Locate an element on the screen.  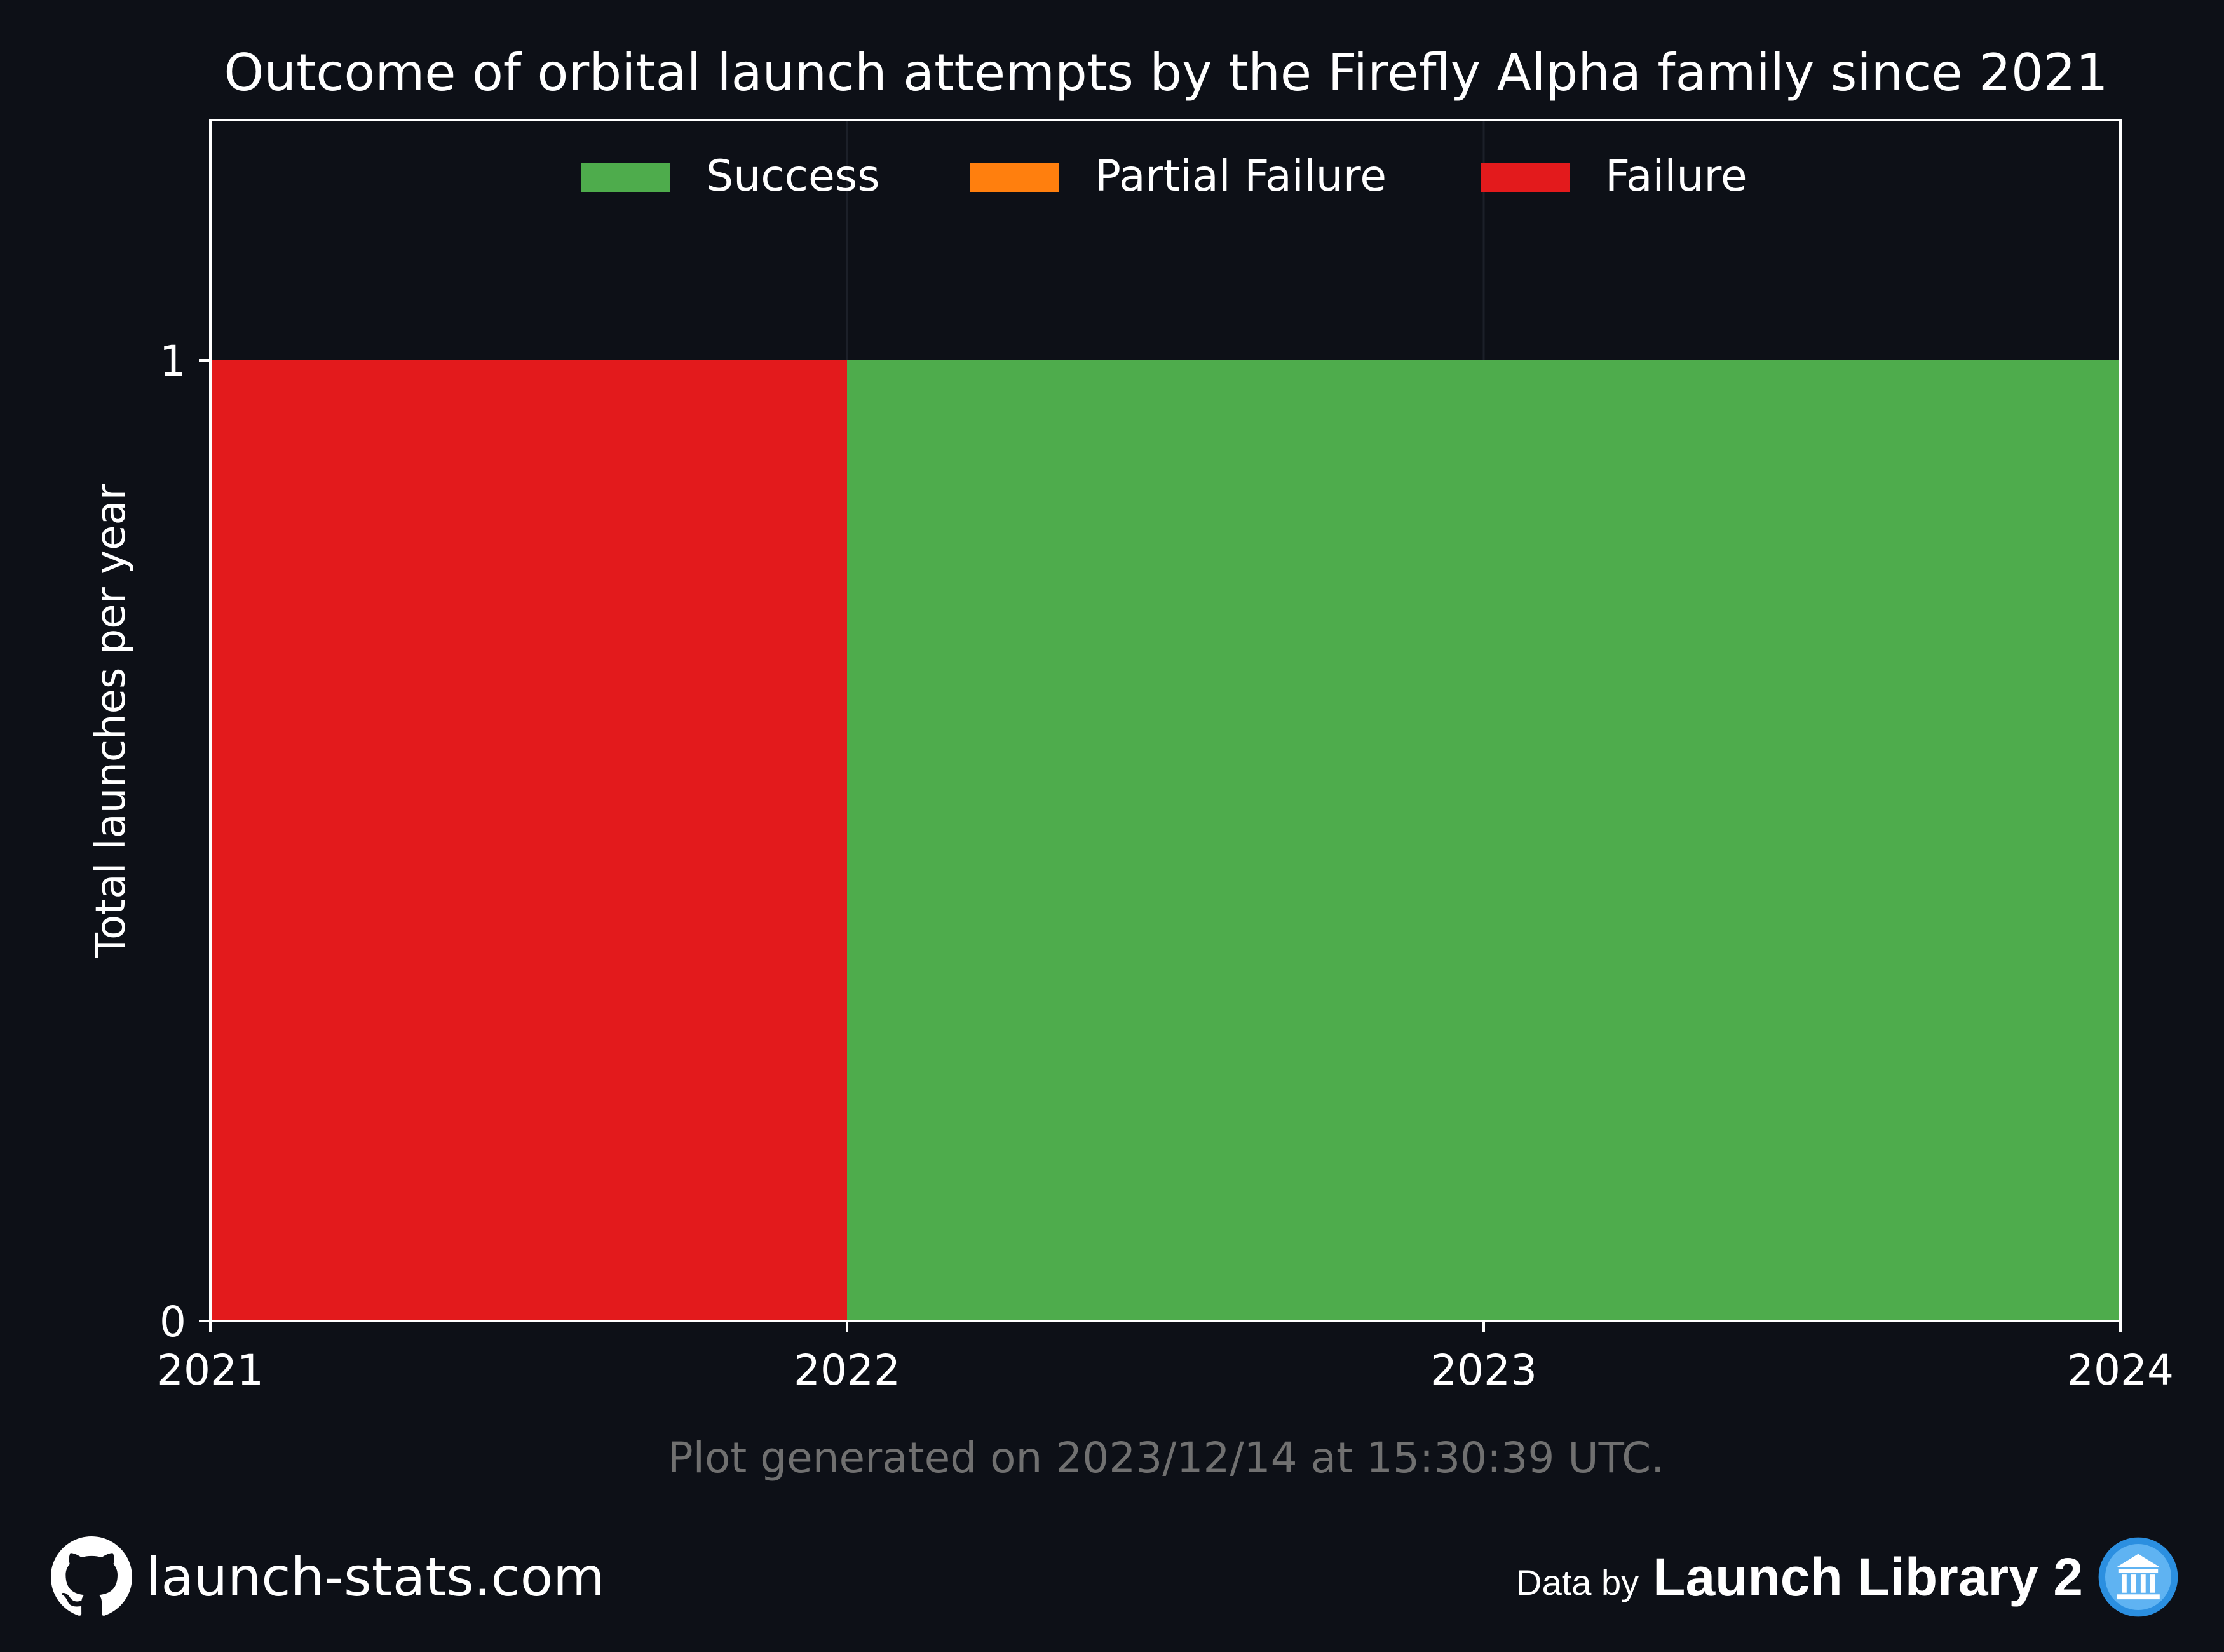
footer-source: Data by Launch Library 2 is located at coordinates (1848, 1578).